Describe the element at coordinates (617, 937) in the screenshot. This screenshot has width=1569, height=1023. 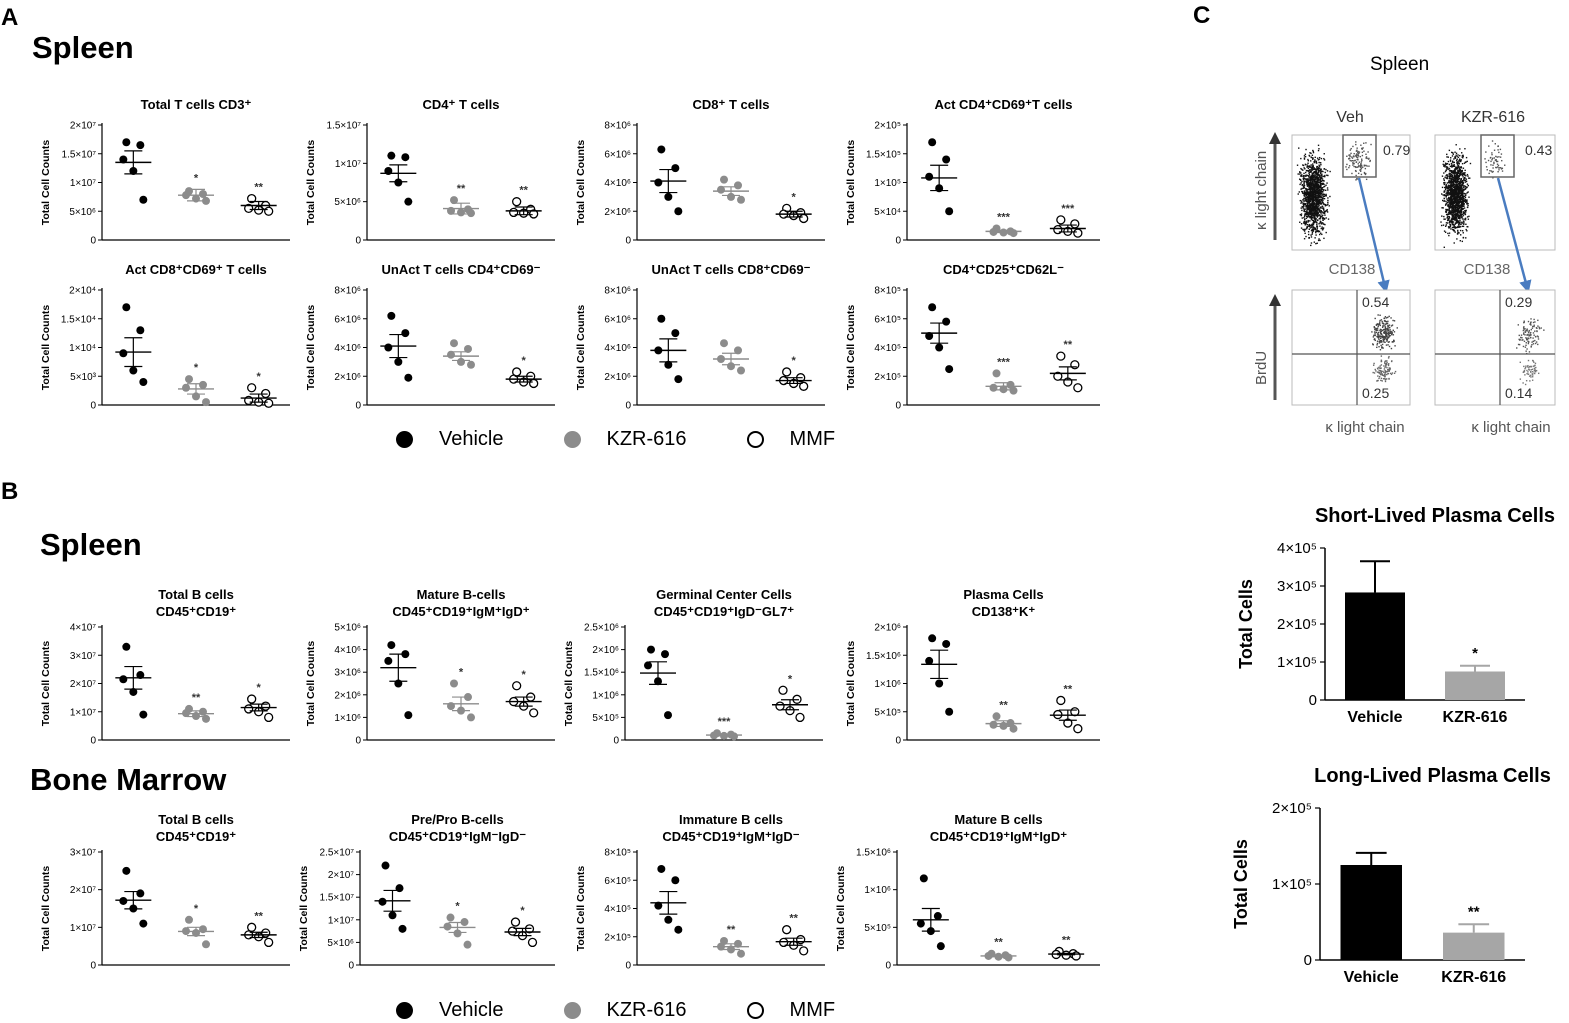
I see `y-tick-label: 2×10⁵` at that location.